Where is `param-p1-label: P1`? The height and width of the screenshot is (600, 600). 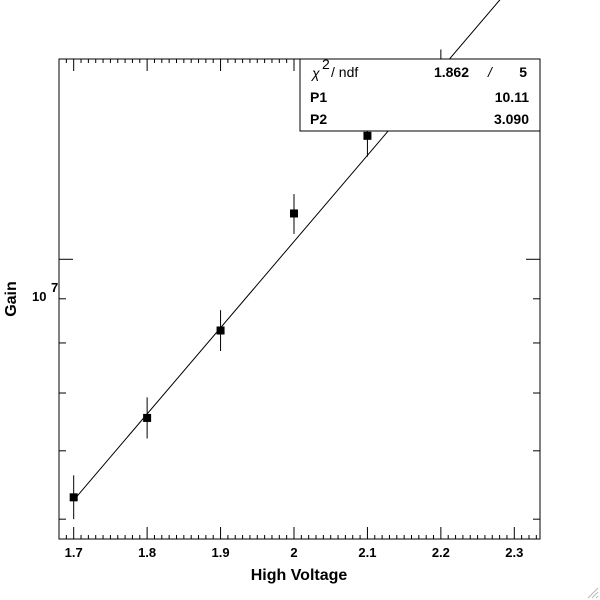
param-p1-label: P1 is located at coordinates (318, 97).